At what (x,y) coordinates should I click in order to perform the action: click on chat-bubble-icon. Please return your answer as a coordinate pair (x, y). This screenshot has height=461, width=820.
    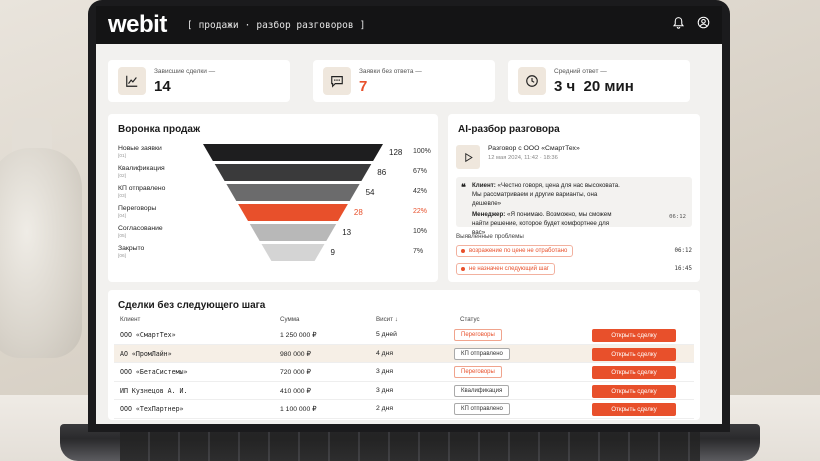
    Looking at the image, I should click on (337, 81).